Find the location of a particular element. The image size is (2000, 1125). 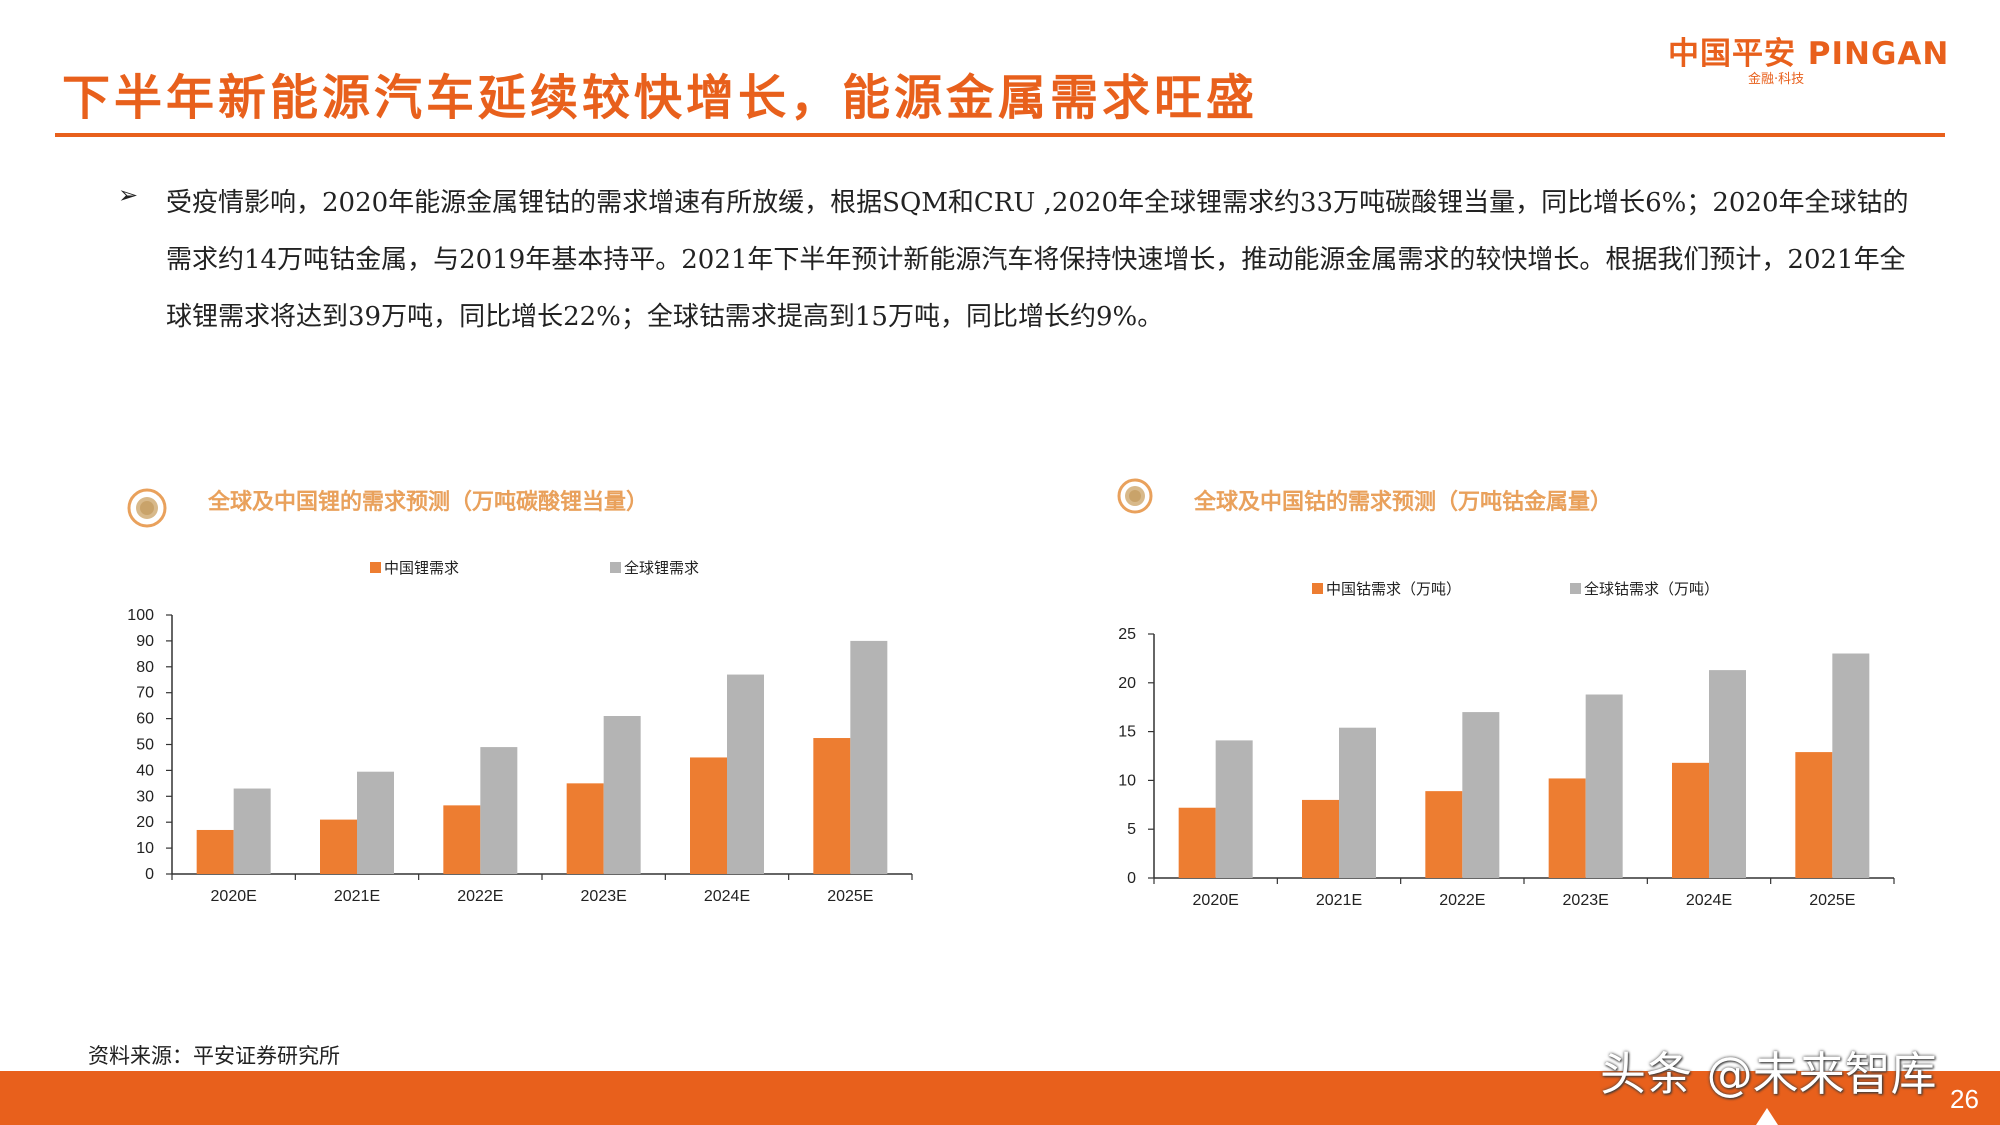

y-tick-label: 25 is located at coordinates (1127, 634).